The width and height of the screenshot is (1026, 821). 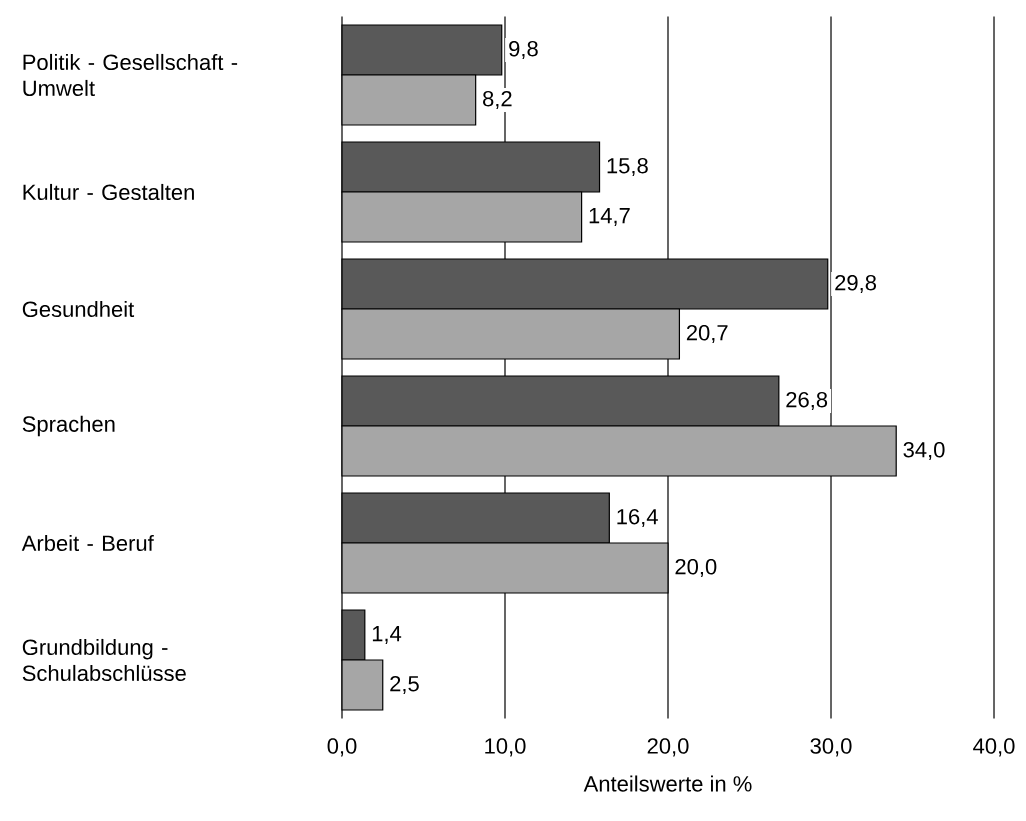 What do you see at coordinates (497, 100) in the screenshot?
I see `data-label: 8,2` at bounding box center [497, 100].